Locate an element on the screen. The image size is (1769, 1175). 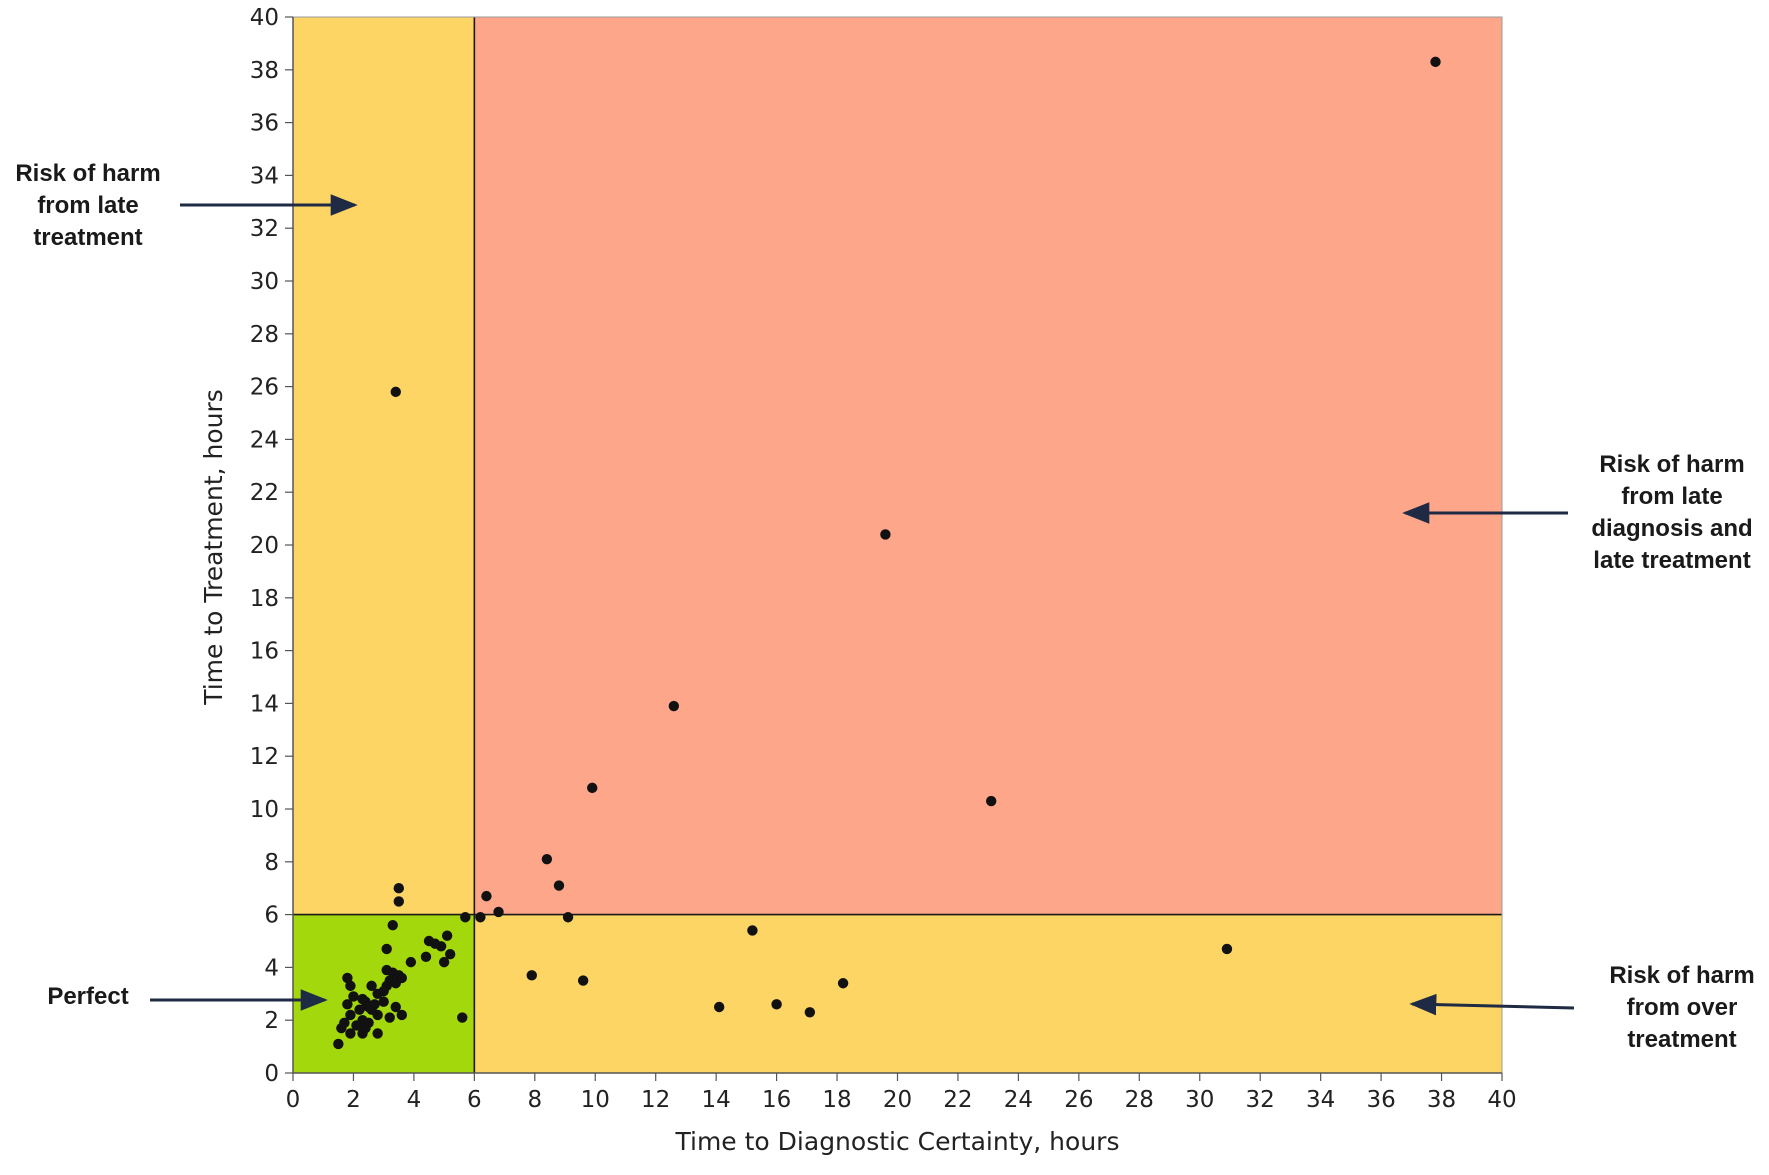
y-tick-label: 0 is located at coordinates (271, 1074).